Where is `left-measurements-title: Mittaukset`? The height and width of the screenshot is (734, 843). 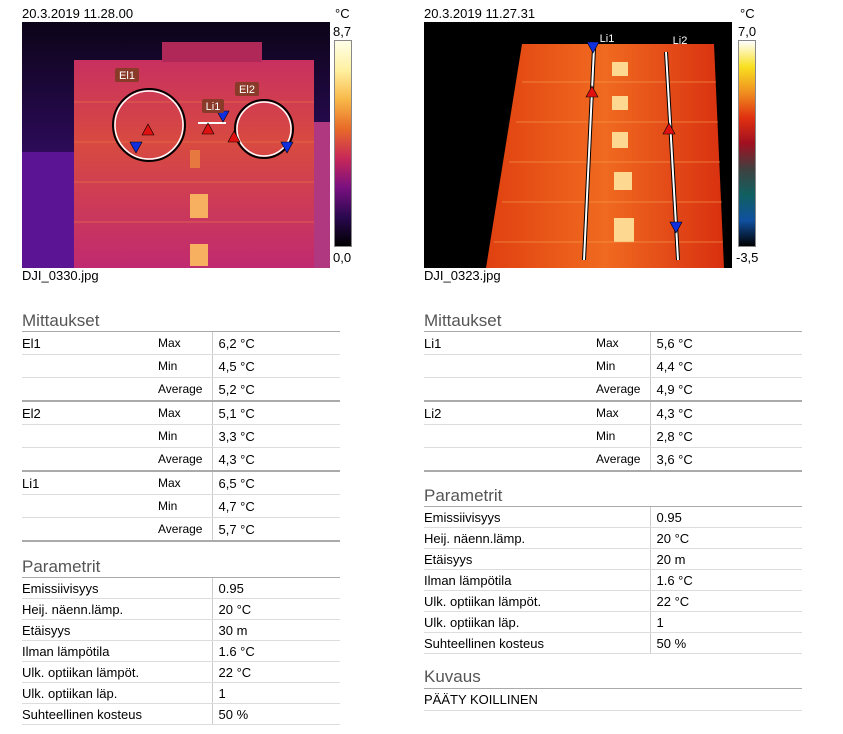
left-measurements-title: Mittaukset is located at coordinates (61, 320).